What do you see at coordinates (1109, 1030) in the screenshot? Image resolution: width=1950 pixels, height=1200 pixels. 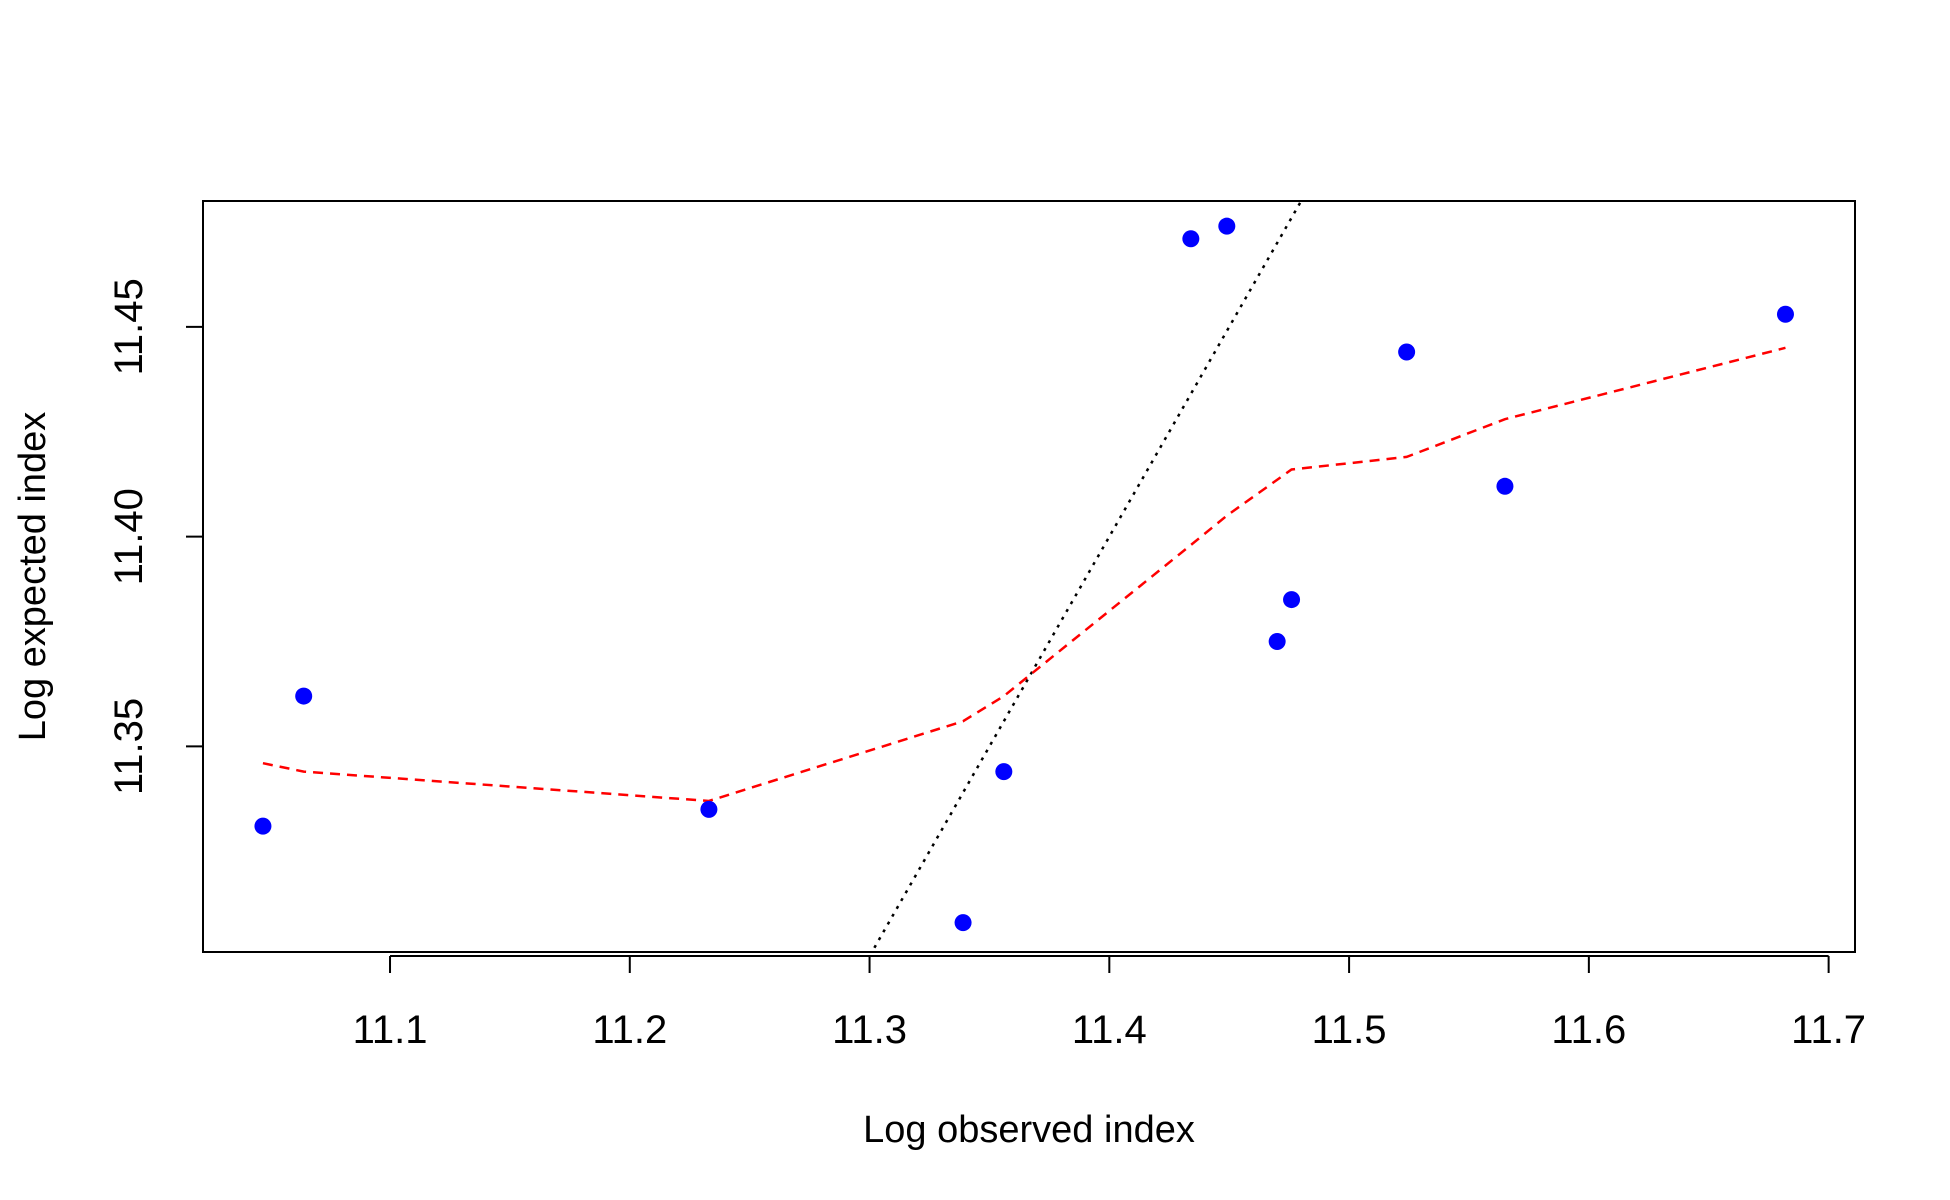 I see `x-tick-label: 11.4` at bounding box center [1109, 1030].